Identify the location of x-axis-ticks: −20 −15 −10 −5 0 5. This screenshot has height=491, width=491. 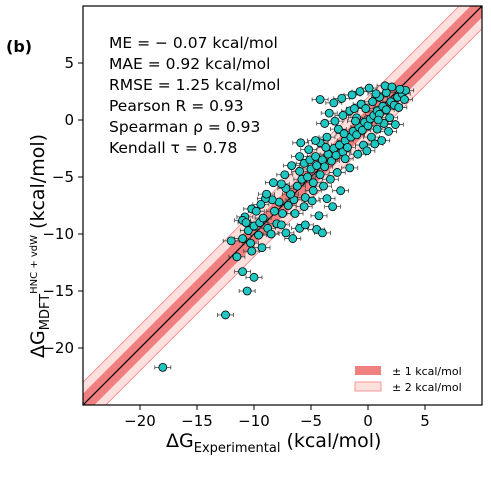
(277, 417).